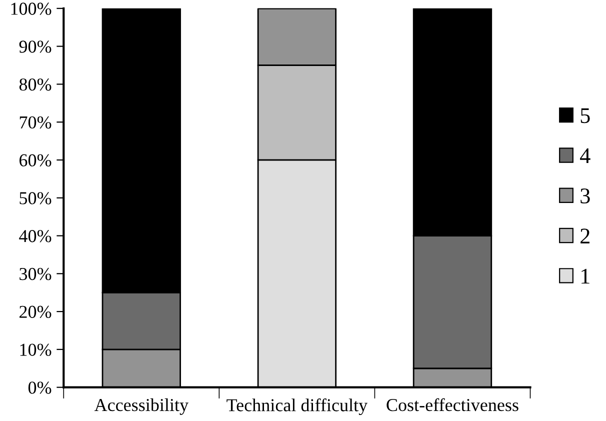 The width and height of the screenshot is (606, 421). Describe the element at coordinates (35, 236) in the screenshot. I see `y-tick-label: 40%` at that location.